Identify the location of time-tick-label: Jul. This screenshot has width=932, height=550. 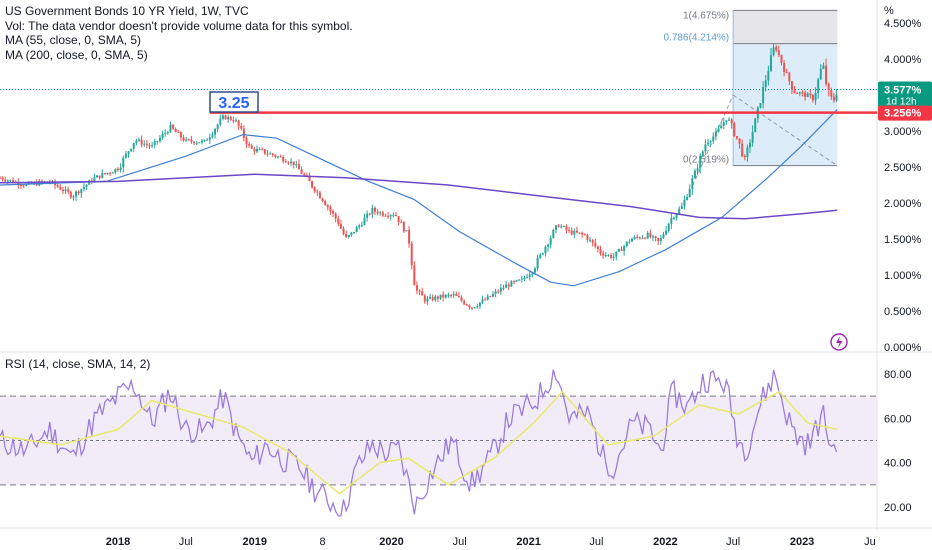
(733, 542).